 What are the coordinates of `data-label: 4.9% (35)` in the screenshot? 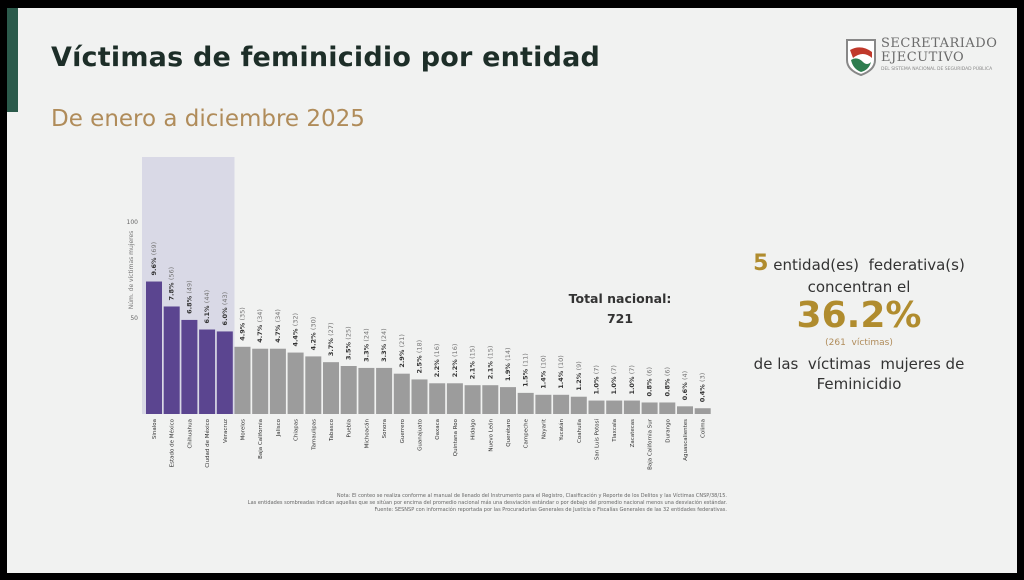 It's located at (243, 324).